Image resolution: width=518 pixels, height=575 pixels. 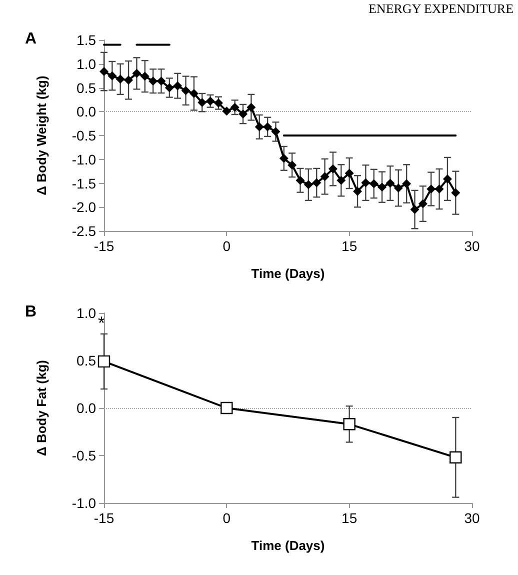 I want to click on chart-title: A, so click(x=31, y=39).